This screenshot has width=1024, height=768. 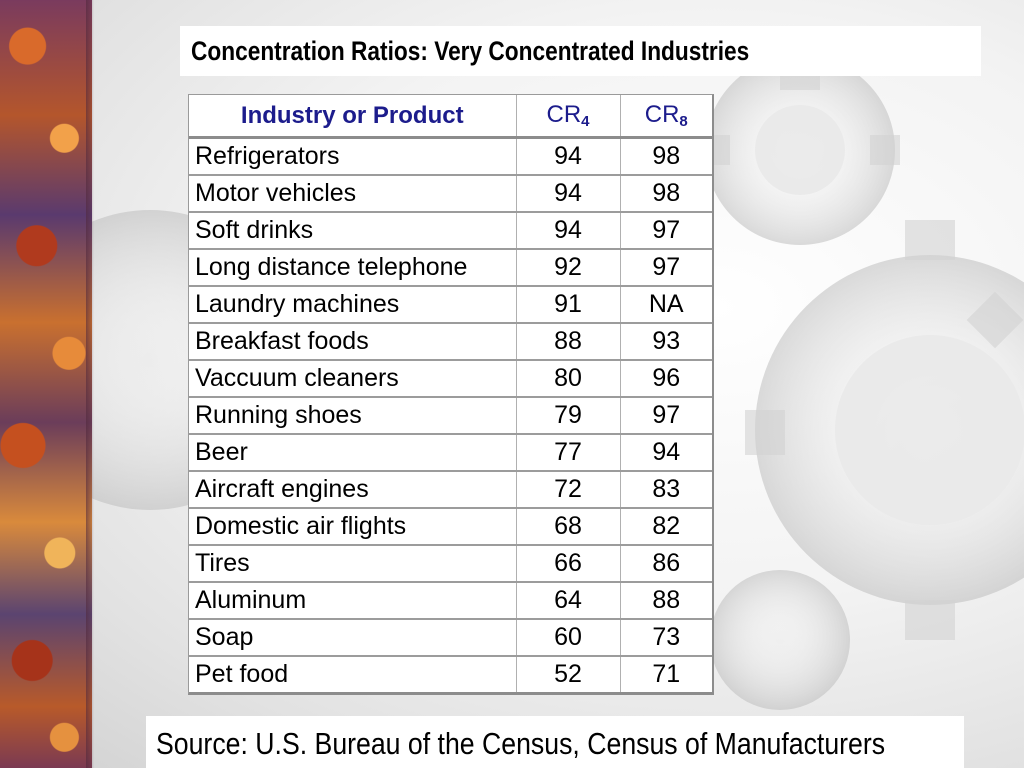 What do you see at coordinates (568, 638) in the screenshot?
I see `cr4-cell: 60` at bounding box center [568, 638].